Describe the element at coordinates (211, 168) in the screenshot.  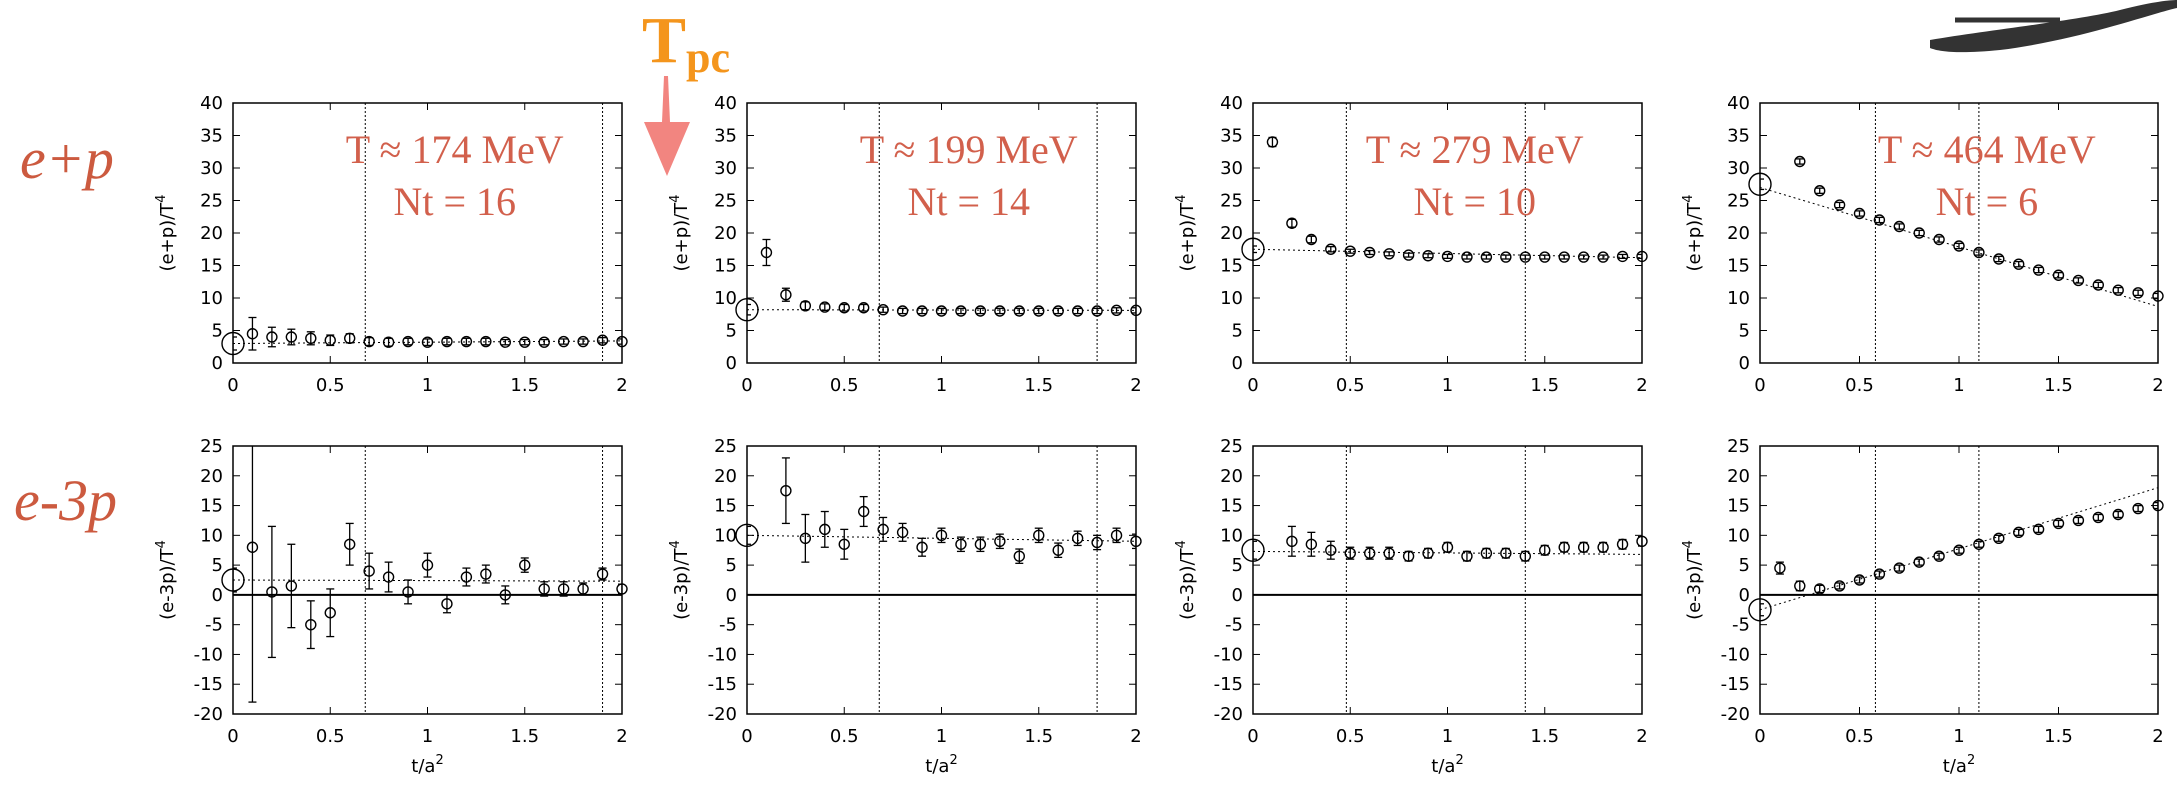
I see `y-tick-label: 30` at that location.